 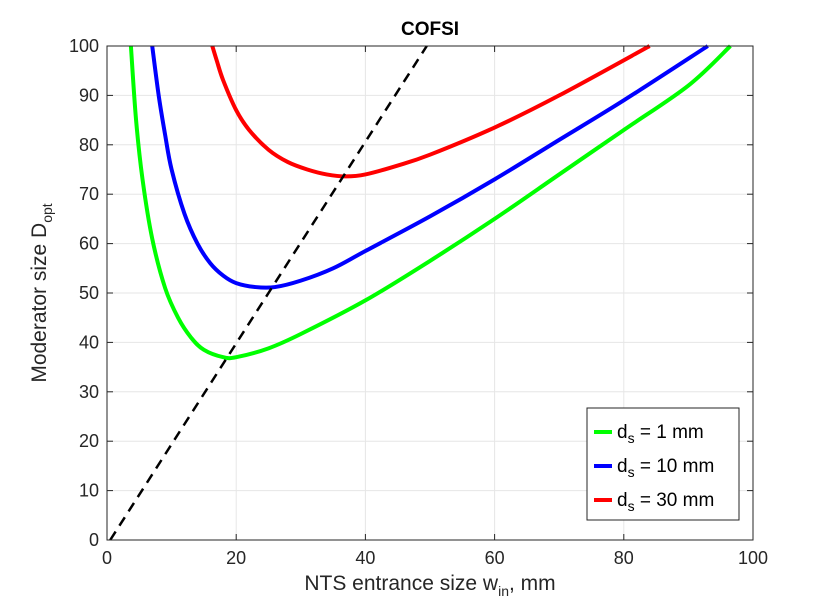 What do you see at coordinates (675, 466) in the screenshot?
I see `legend-label-10mm-post: = 10 mm` at bounding box center [675, 466].